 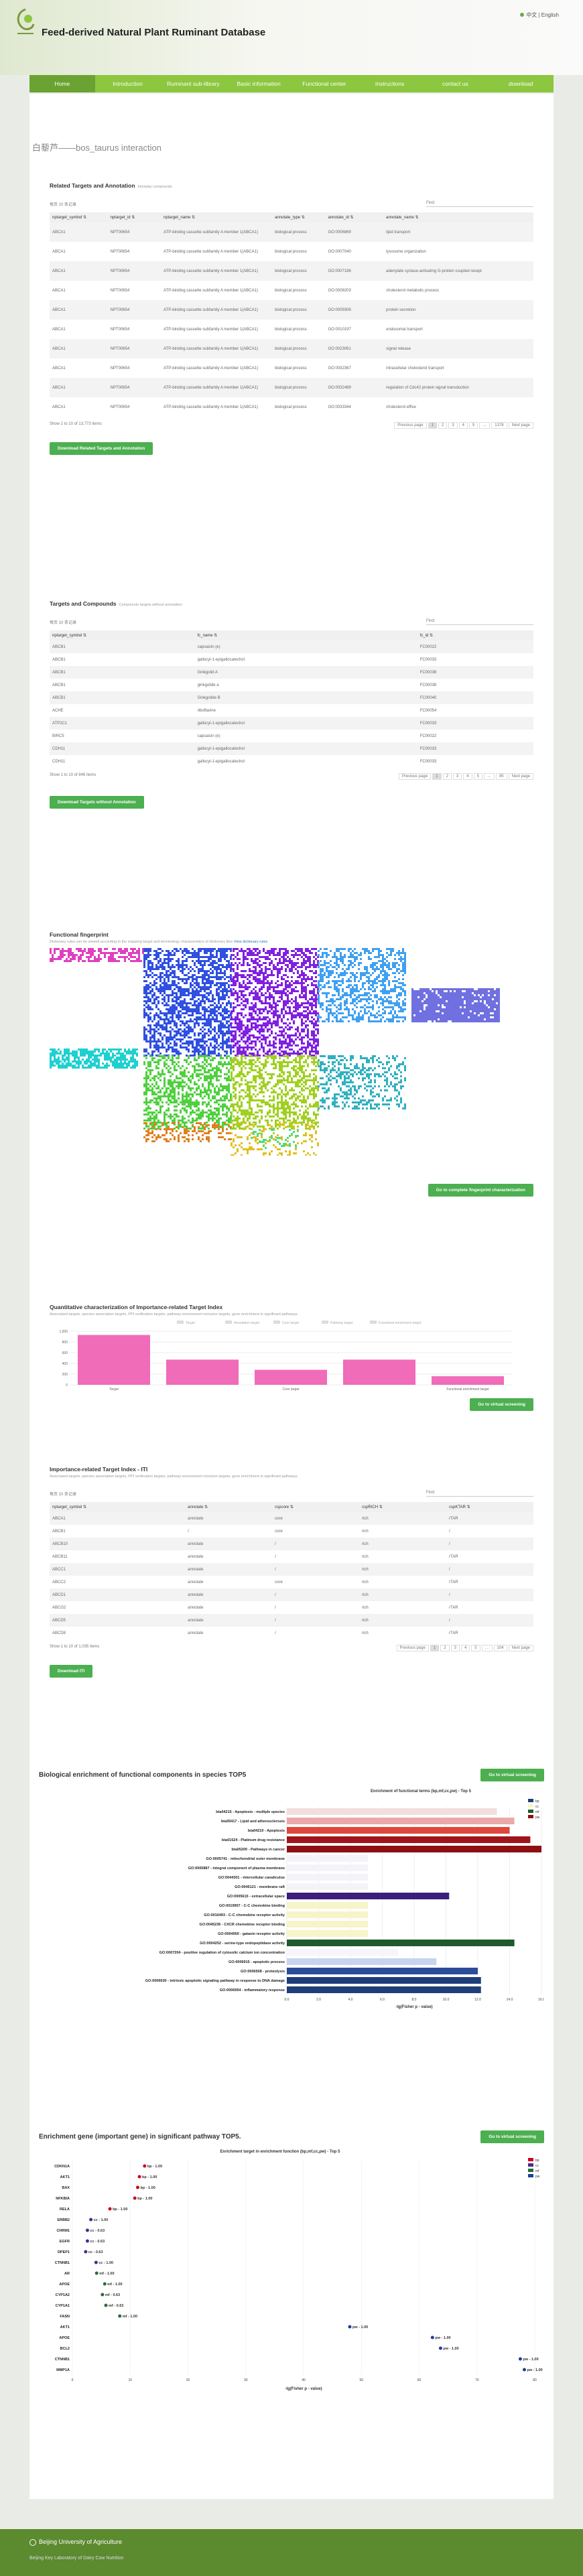 What do you see at coordinates (390, 83) in the screenshot?
I see `nav-item-instructions: Instructions` at bounding box center [390, 83].